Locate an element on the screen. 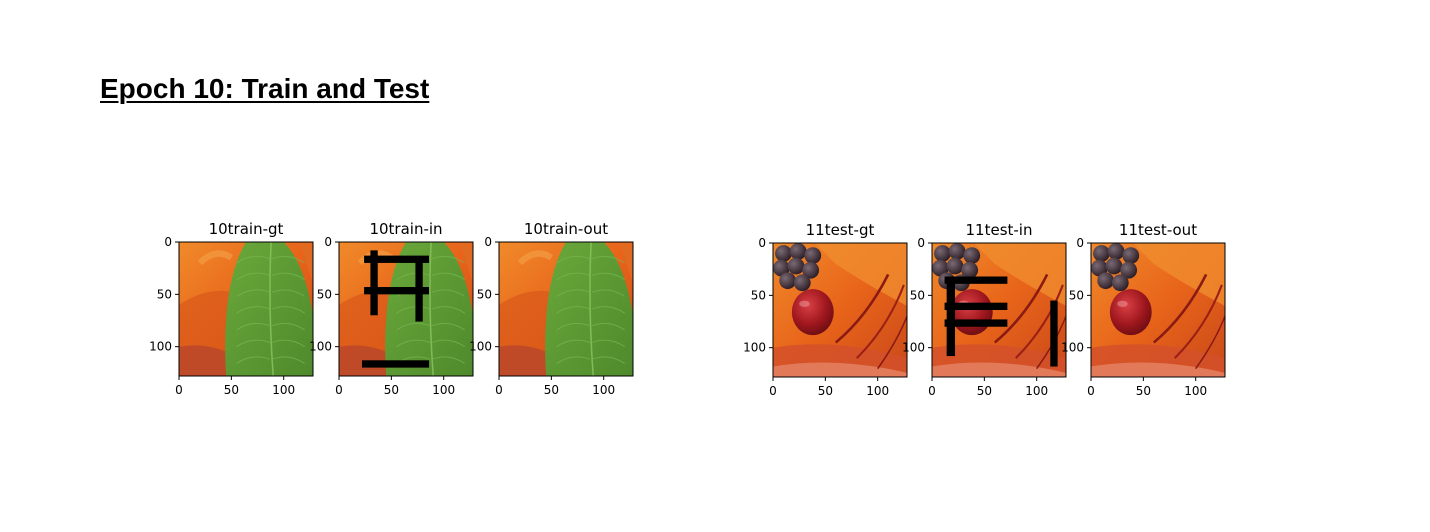  image-panel: 10train-in 0 50 100 0 50 100 is located at coordinates (391, 308).